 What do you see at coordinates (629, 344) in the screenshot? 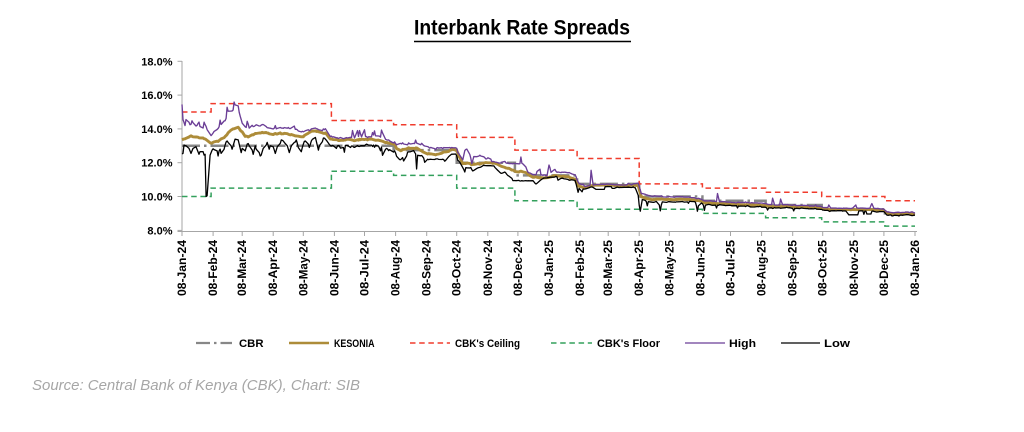
I see `svg-text: CBK's Floor` at bounding box center [629, 344].